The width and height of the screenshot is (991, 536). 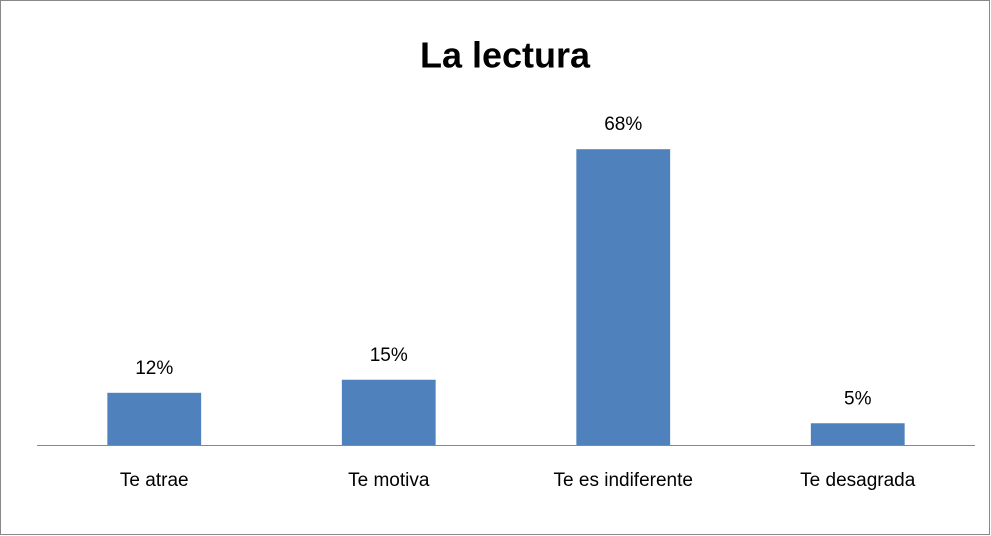 I want to click on x-tick-label: Te motiva, so click(x=389, y=480).